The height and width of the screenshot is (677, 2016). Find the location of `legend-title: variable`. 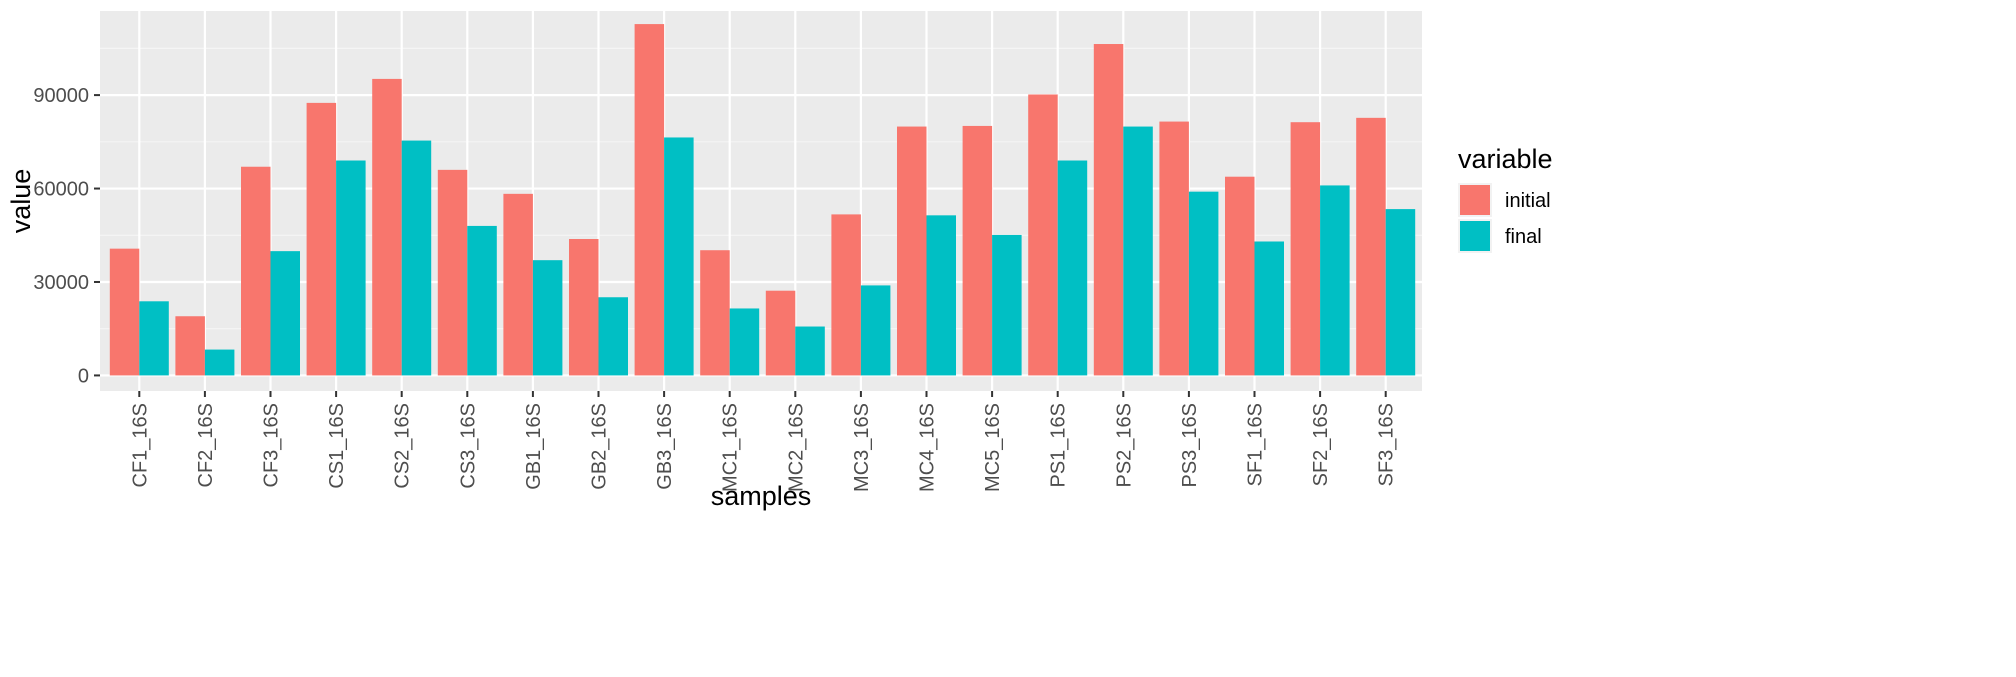

legend-title: variable is located at coordinates (1505, 159).